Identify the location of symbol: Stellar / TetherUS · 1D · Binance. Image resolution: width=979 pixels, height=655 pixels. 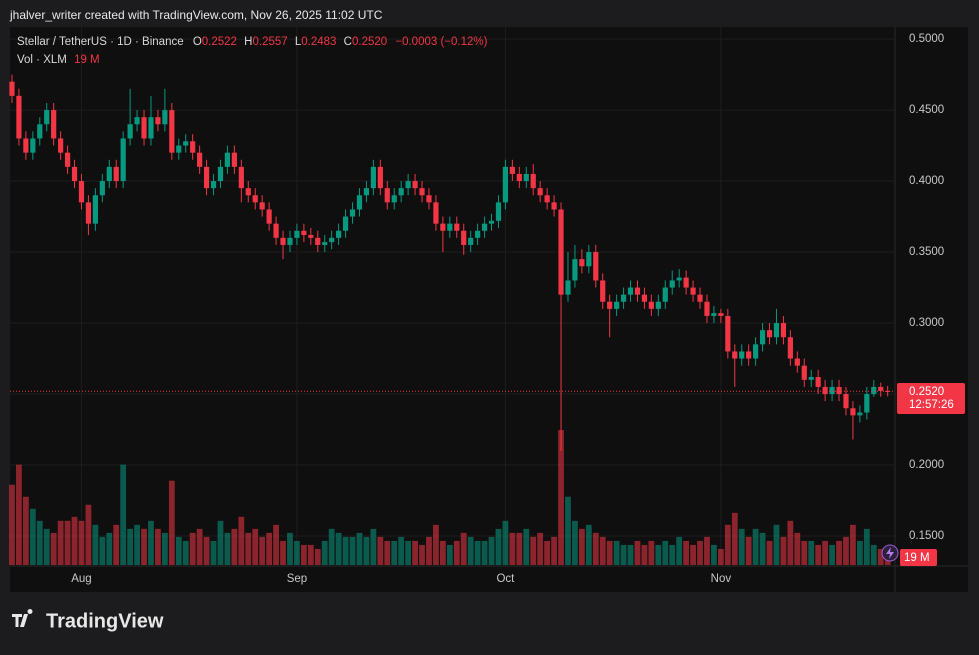
(100, 42).